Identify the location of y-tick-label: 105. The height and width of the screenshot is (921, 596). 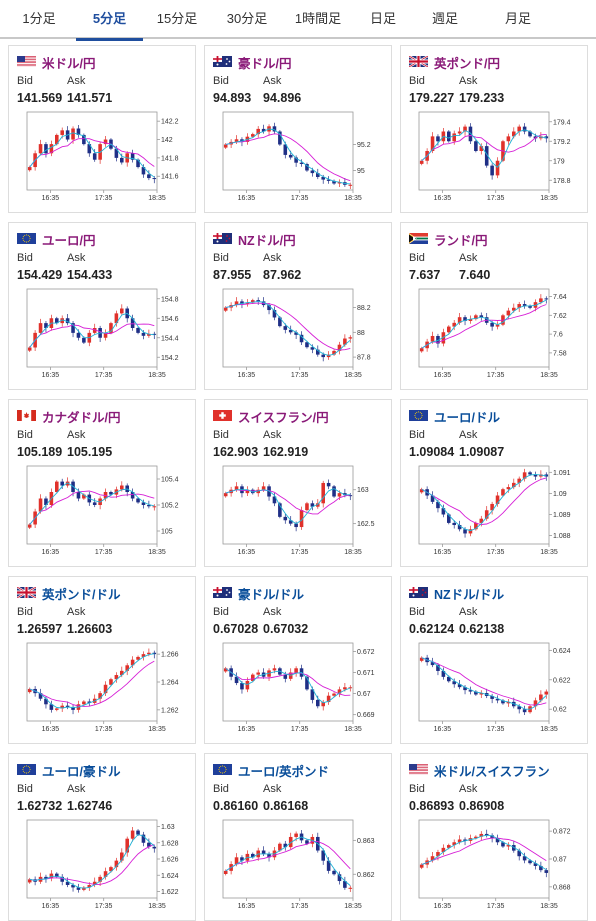
(167, 532).